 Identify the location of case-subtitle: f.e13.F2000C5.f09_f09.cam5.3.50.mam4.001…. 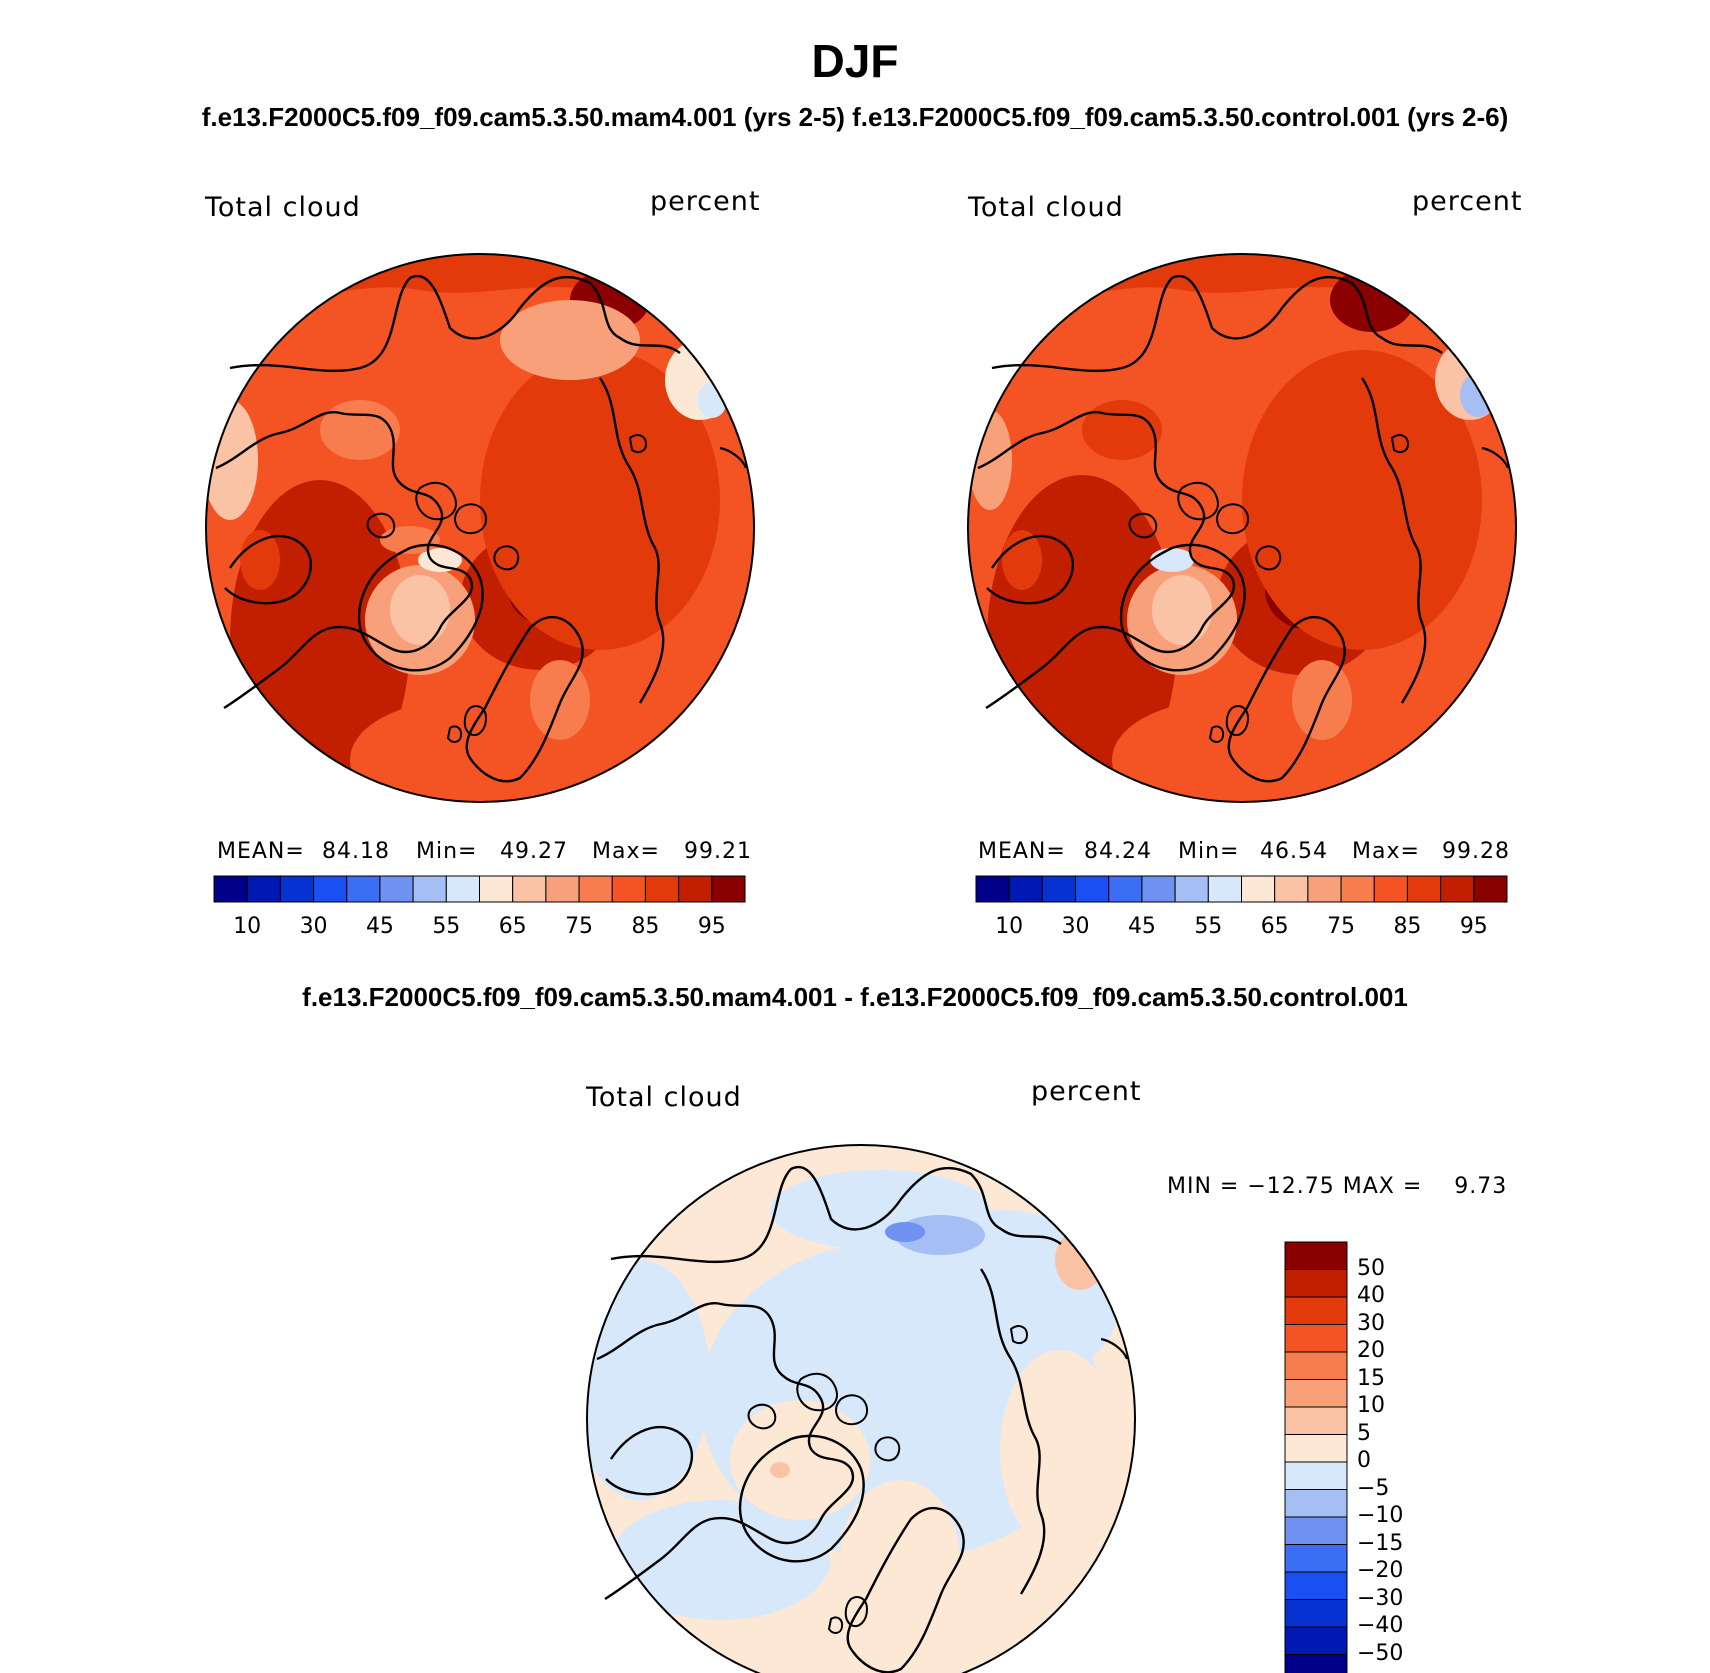
(855, 117).